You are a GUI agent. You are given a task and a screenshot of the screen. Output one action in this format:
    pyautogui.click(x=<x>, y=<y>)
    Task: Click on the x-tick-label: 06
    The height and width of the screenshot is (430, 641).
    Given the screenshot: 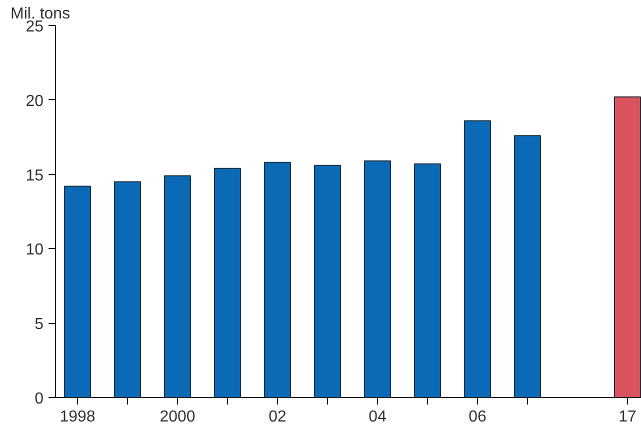 What is the action you would take?
    pyautogui.click(x=477, y=417)
    